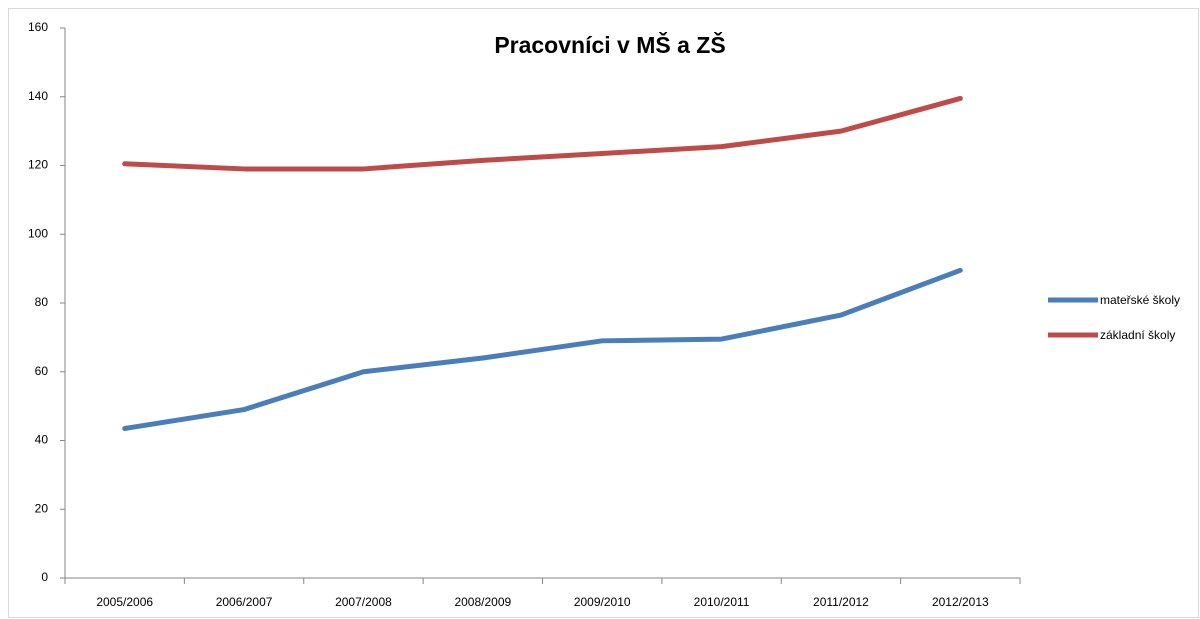 Image resolution: width=1200 pixels, height=619 pixels. What do you see at coordinates (38, 96) in the screenshot?
I see `y-tick-label: 140` at bounding box center [38, 96].